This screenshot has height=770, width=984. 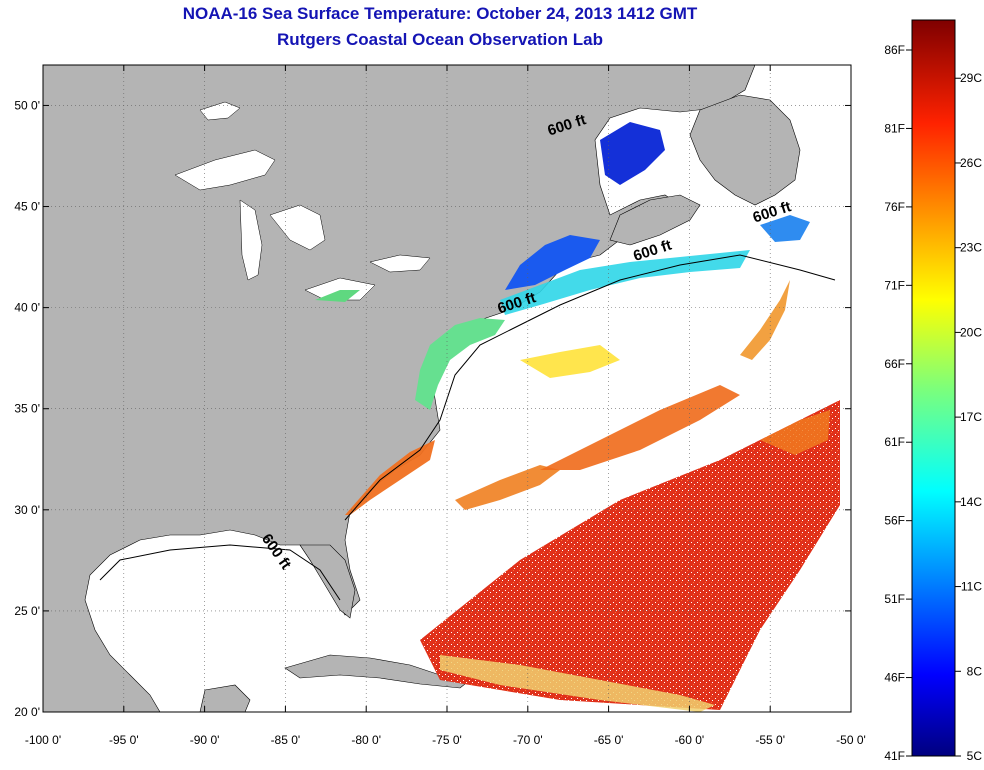 What do you see at coordinates (971, 78) in the screenshot?
I see `colorbar-label-c: 29C` at bounding box center [971, 78].